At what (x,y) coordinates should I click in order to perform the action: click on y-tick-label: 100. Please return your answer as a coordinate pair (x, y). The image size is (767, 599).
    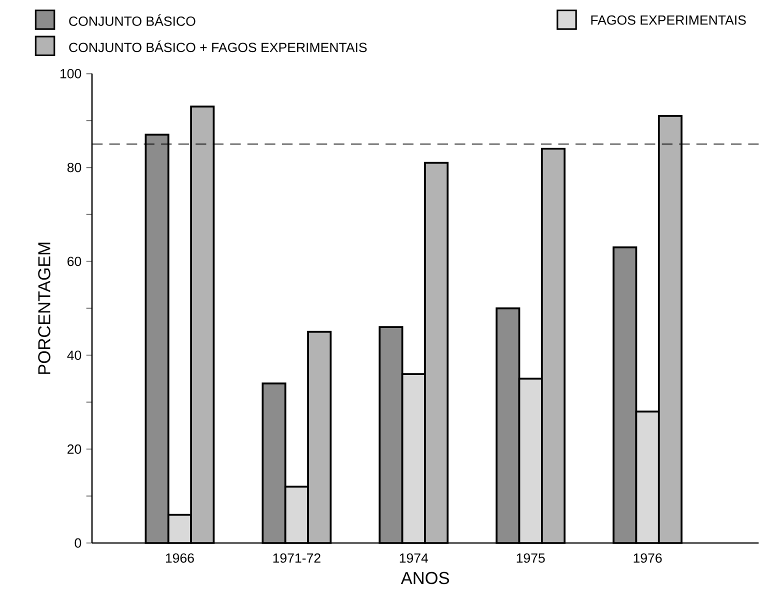
    Looking at the image, I should click on (71, 73).